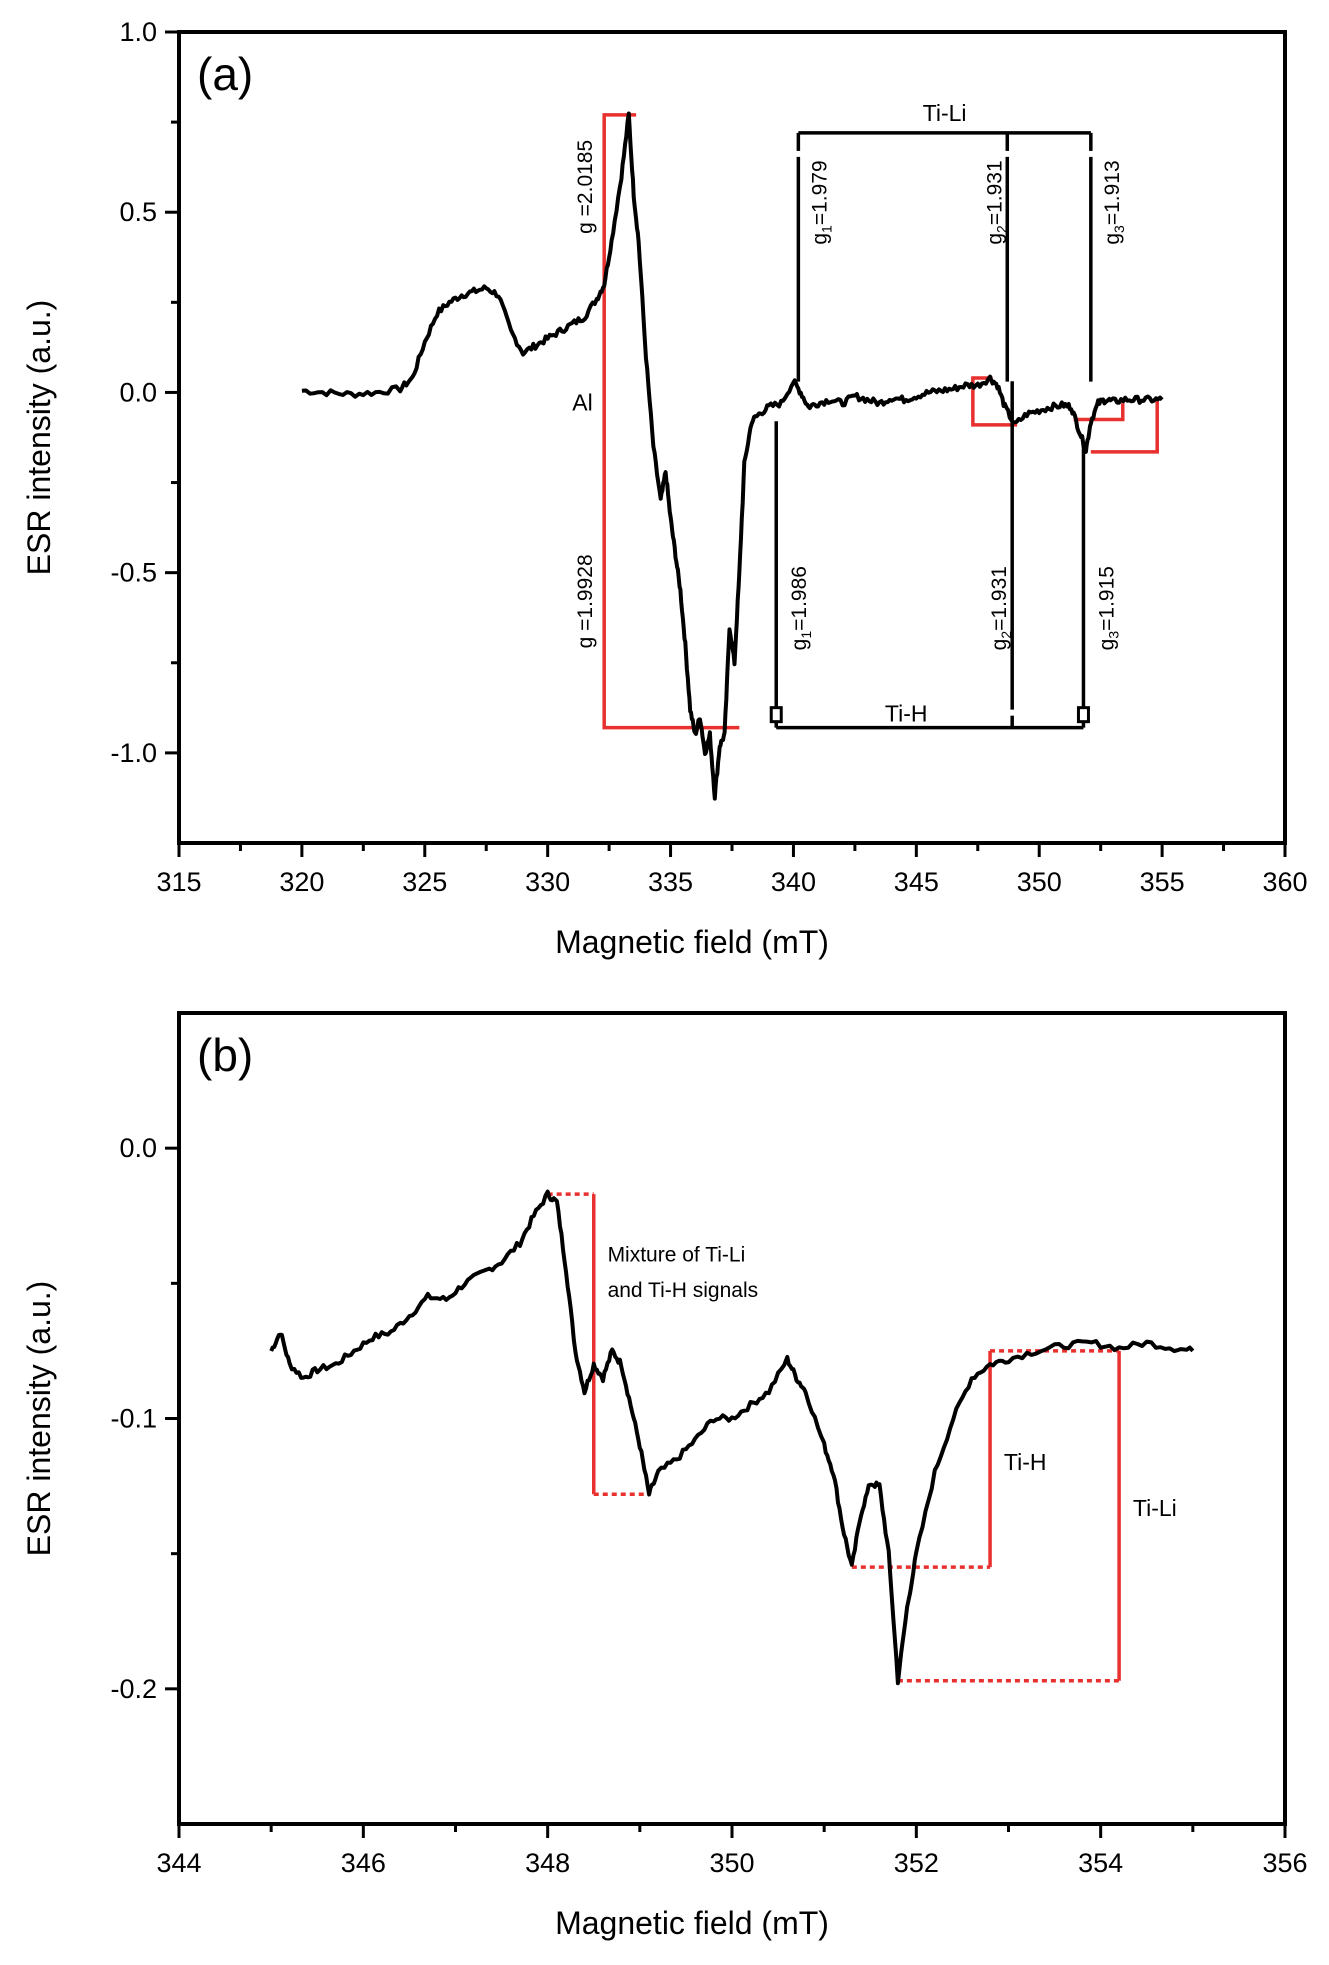 This screenshot has width=1329, height=1965. What do you see at coordinates (819, 192) in the screenshot?
I see `g-value: =1.979` at bounding box center [819, 192].